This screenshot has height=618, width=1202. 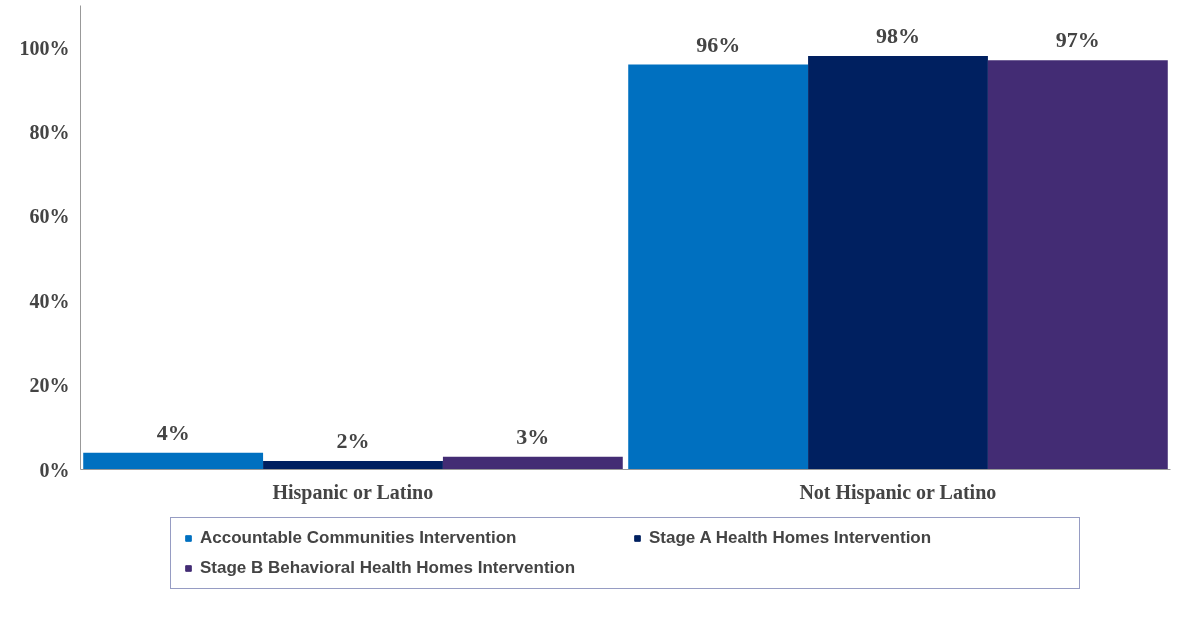 What do you see at coordinates (898, 36) in the screenshot?
I see `text: 98%` at bounding box center [898, 36].